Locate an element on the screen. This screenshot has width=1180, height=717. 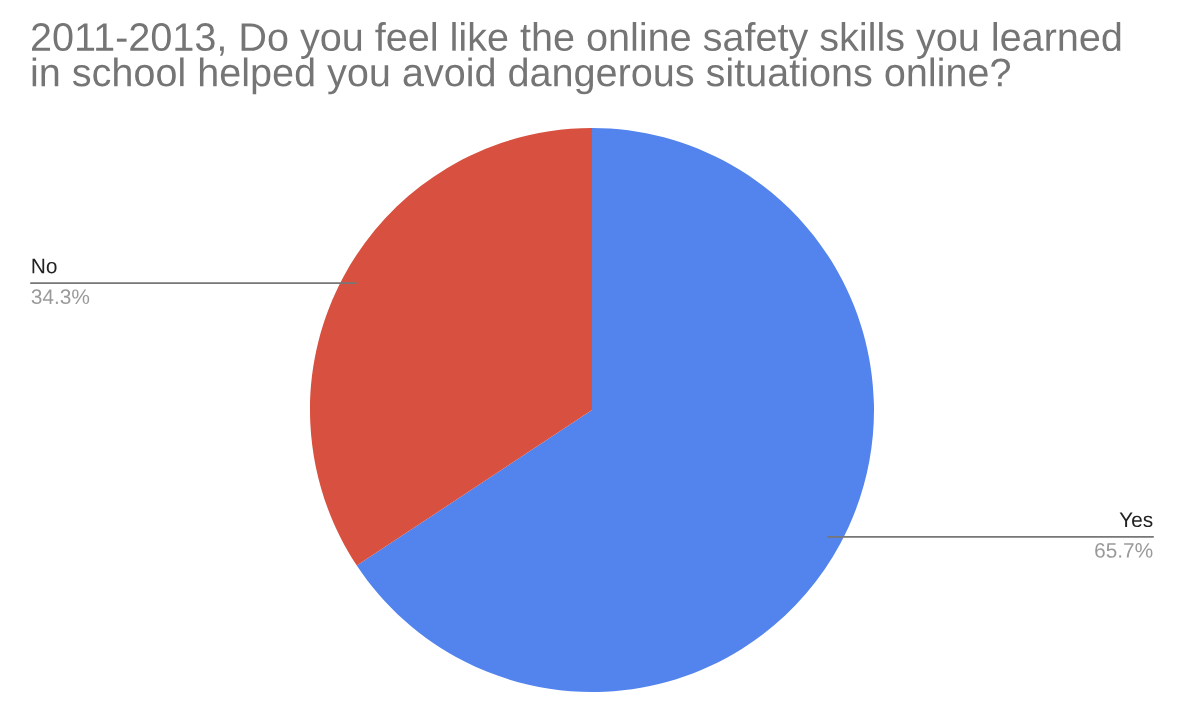
pie-slice is located at coordinates (451, 347).